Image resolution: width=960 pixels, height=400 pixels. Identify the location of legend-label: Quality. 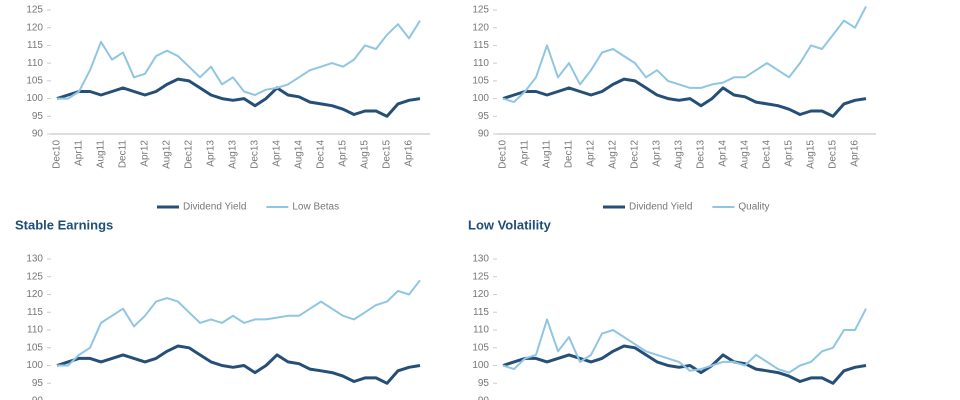
(753, 207).